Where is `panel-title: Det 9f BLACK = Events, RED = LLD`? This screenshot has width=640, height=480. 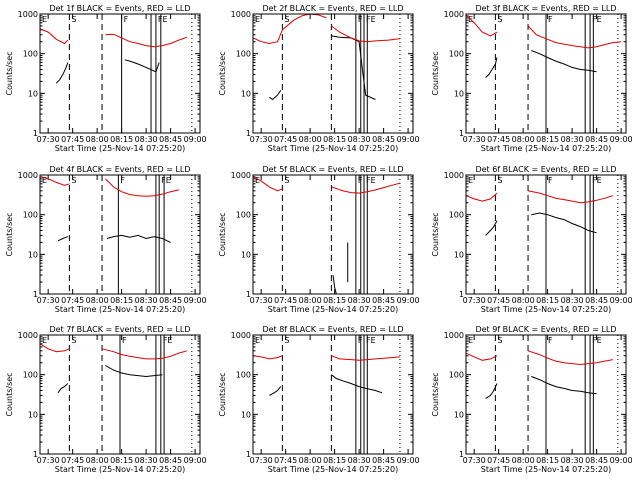 panel-title: Det 9f BLACK = Events, RED = LLD is located at coordinates (545, 329).